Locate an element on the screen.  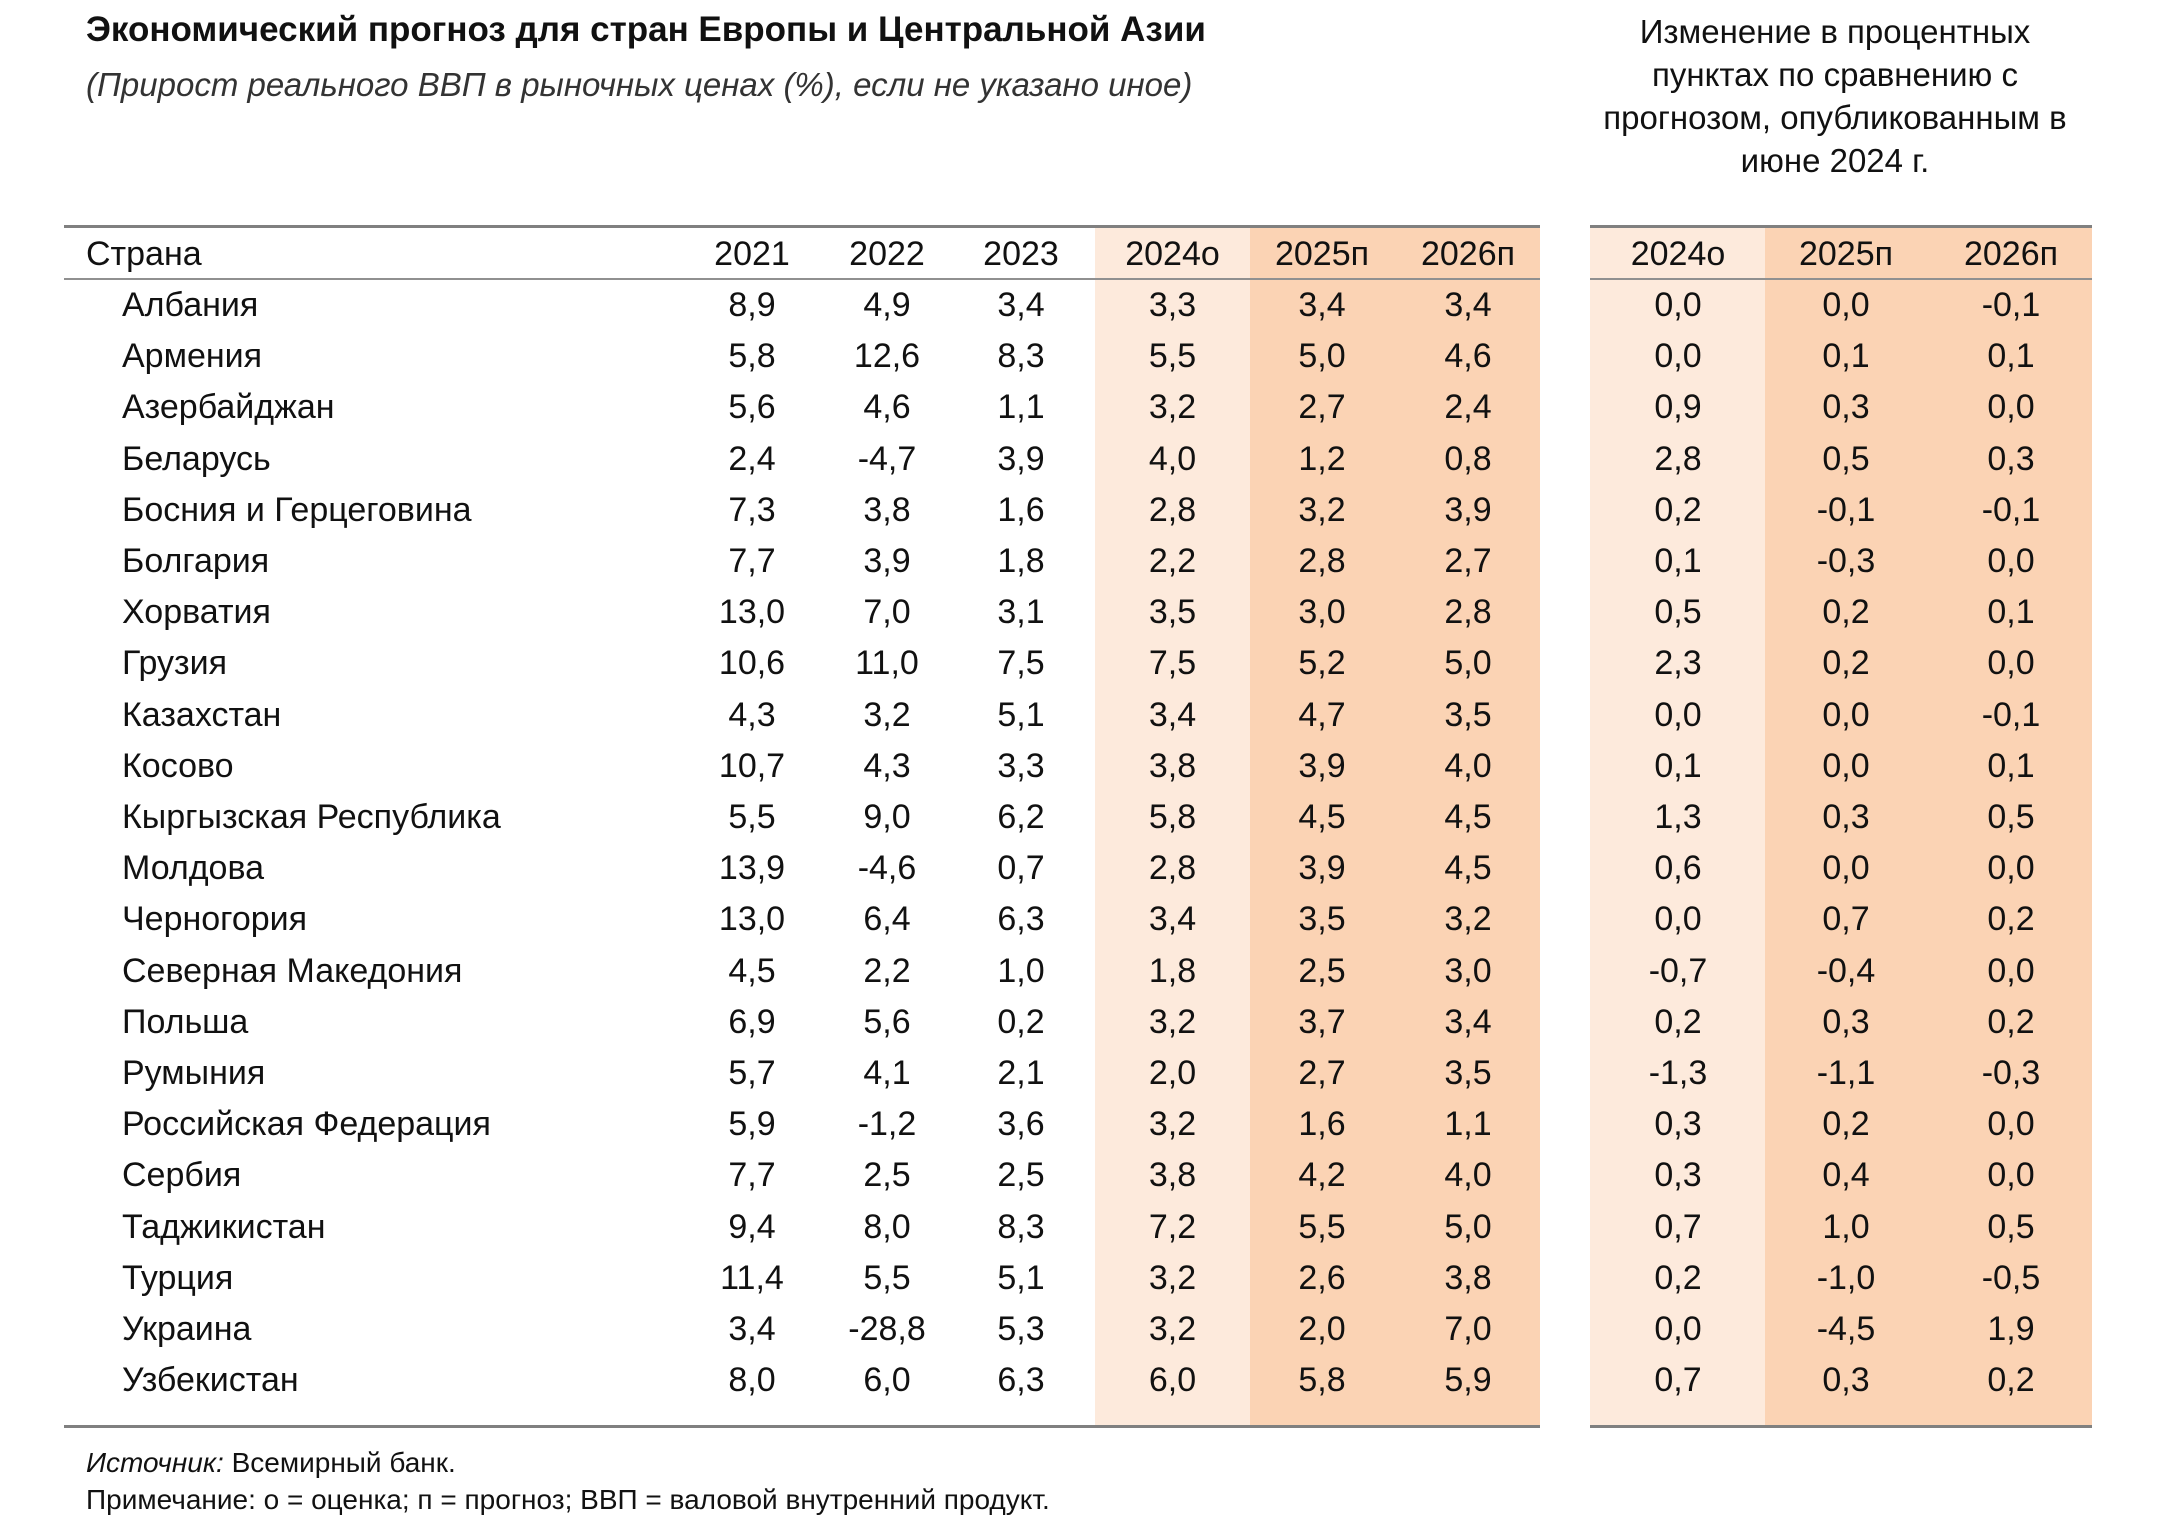
growth-value-2021: 7,3 is located at coordinates (752, 509).